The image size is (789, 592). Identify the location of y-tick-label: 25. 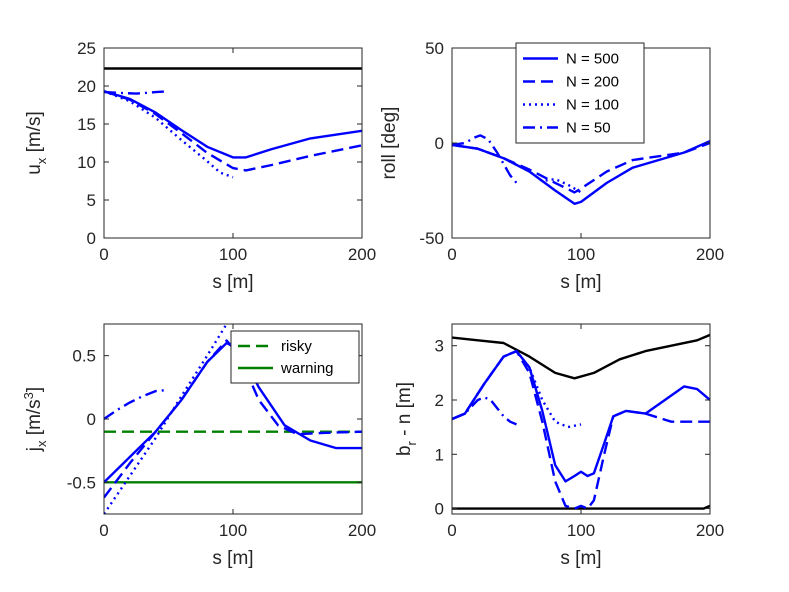
(86, 48).